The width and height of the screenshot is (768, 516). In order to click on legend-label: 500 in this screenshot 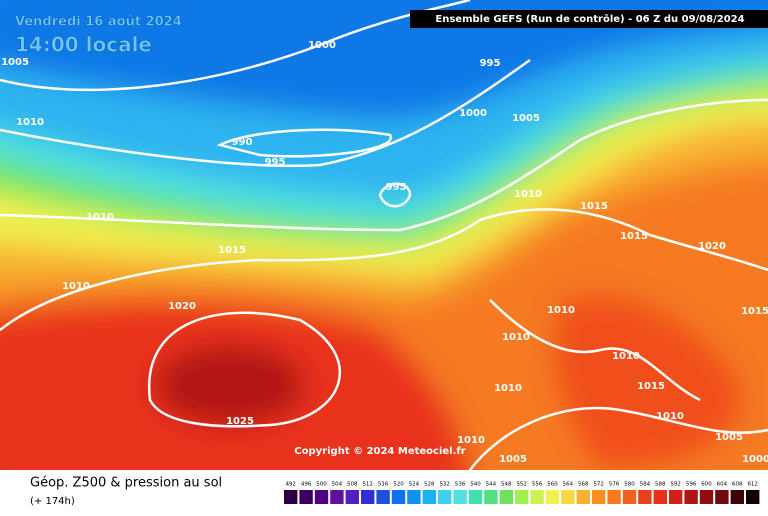, I will do `click(321, 485)`.